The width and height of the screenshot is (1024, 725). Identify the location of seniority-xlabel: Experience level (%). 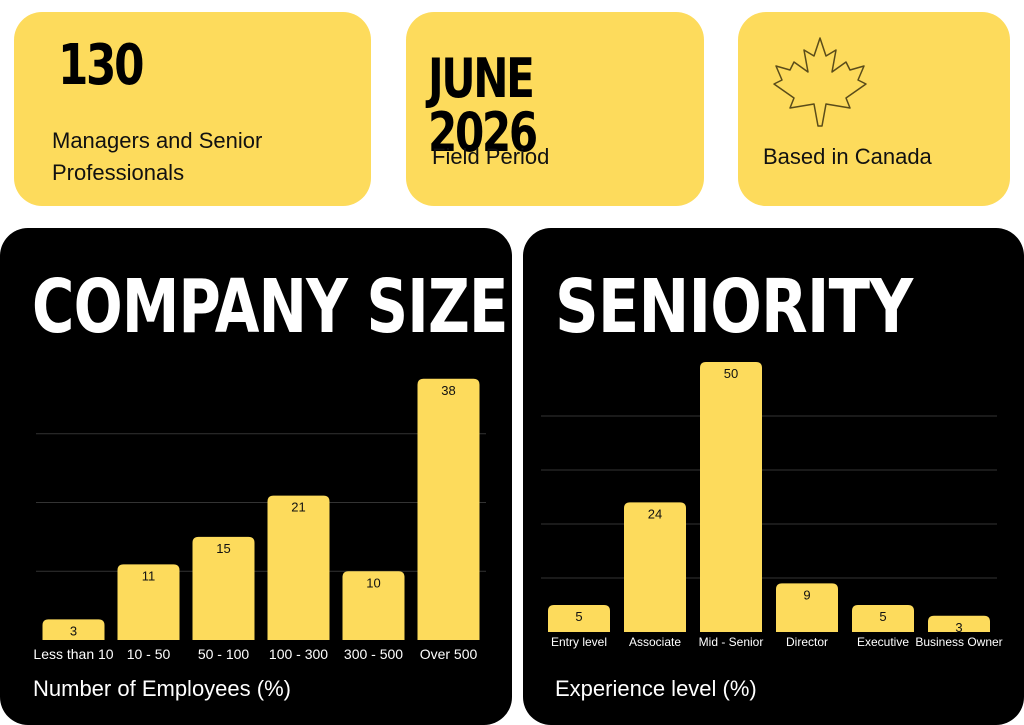
(656, 688).